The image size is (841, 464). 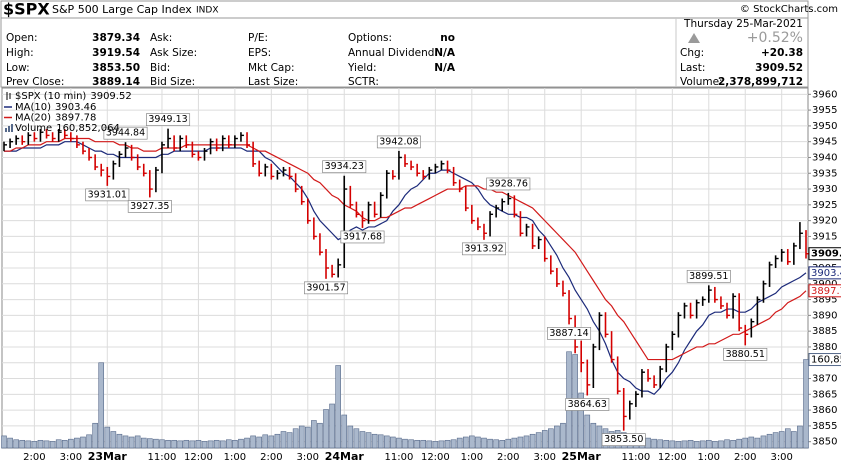 I want to click on y-tick-label: 3920, so click(x=824, y=221).